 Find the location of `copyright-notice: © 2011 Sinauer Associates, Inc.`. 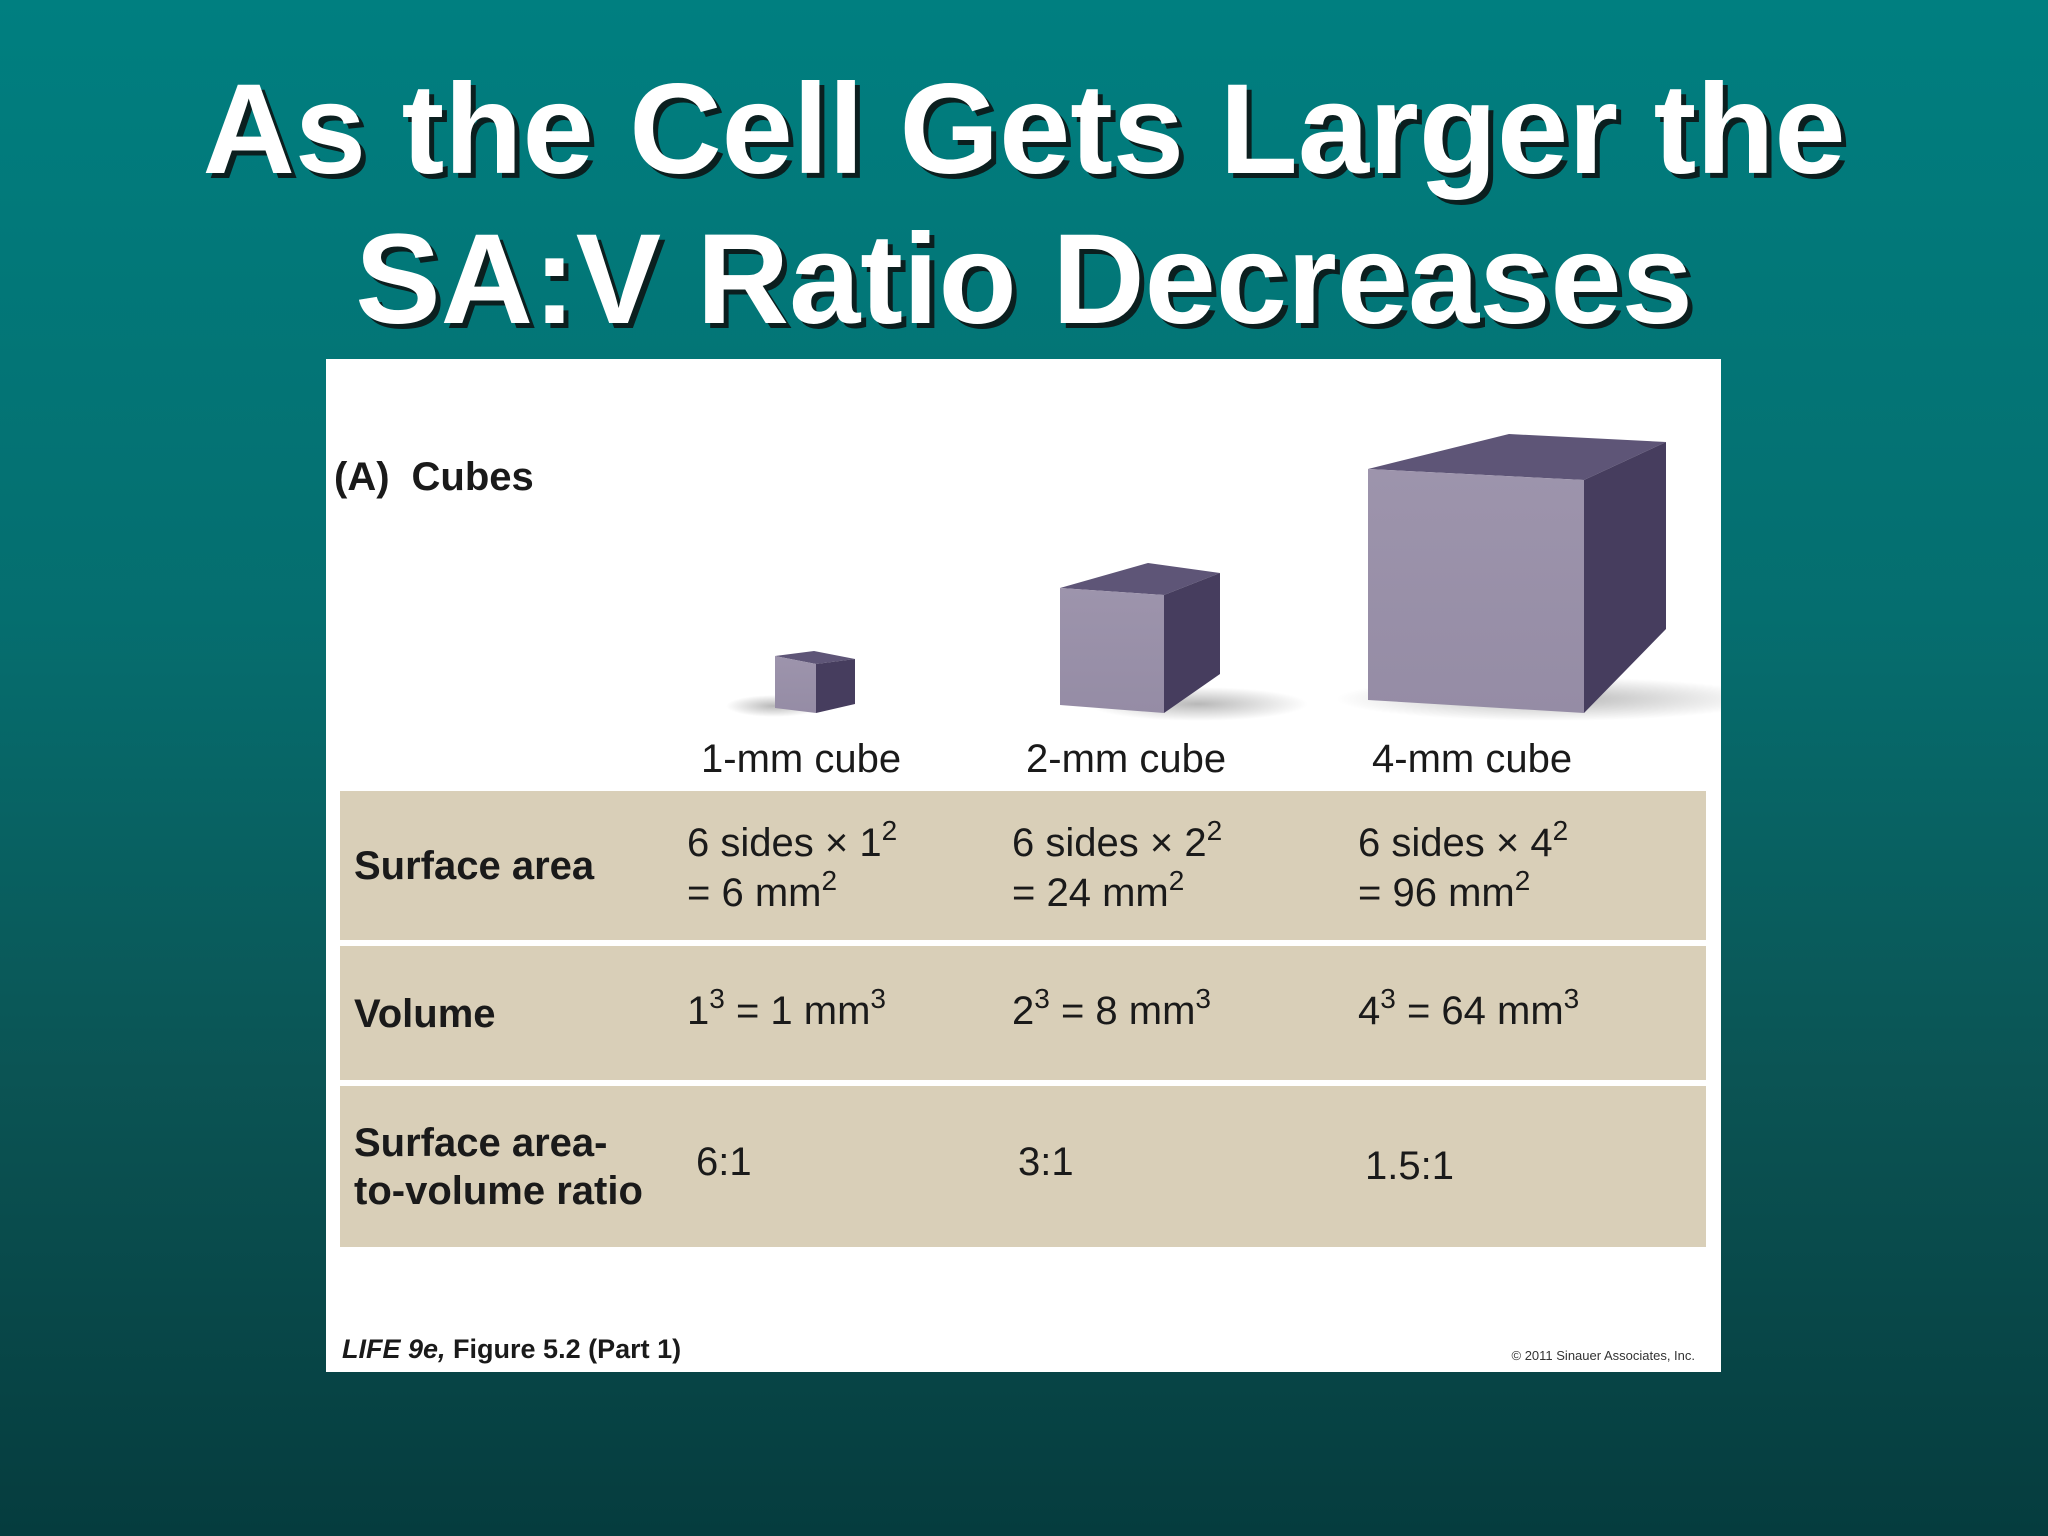

copyright-notice: © 2011 Sinauer Associates, Inc. is located at coordinates (1603, 1355).